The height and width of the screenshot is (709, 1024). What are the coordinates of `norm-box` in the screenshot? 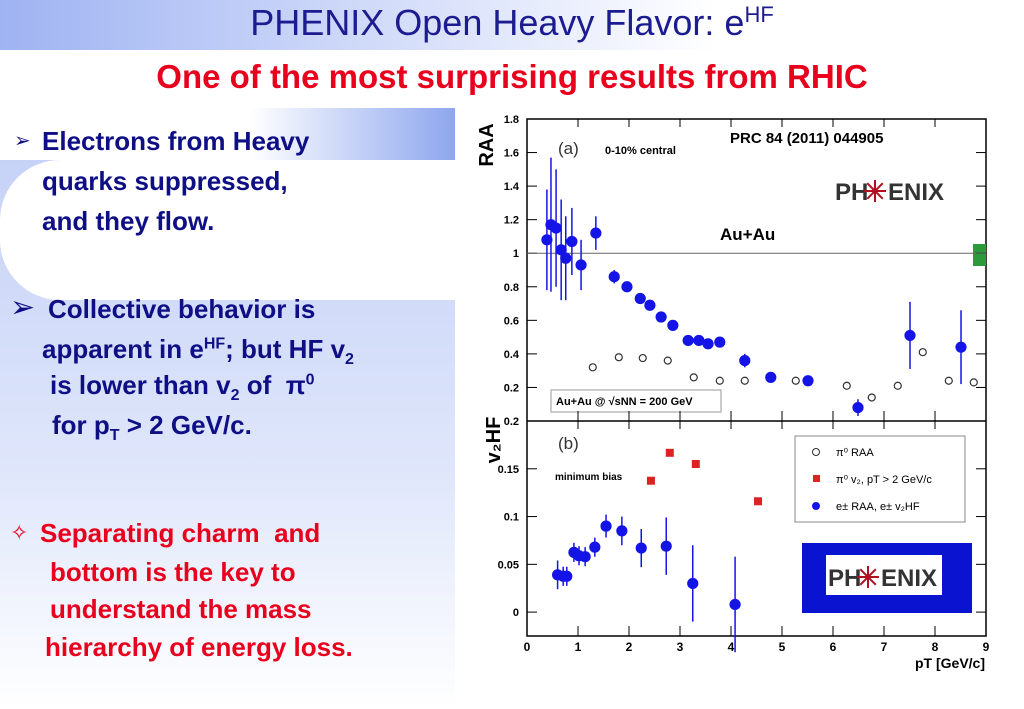 It's located at (979, 255).